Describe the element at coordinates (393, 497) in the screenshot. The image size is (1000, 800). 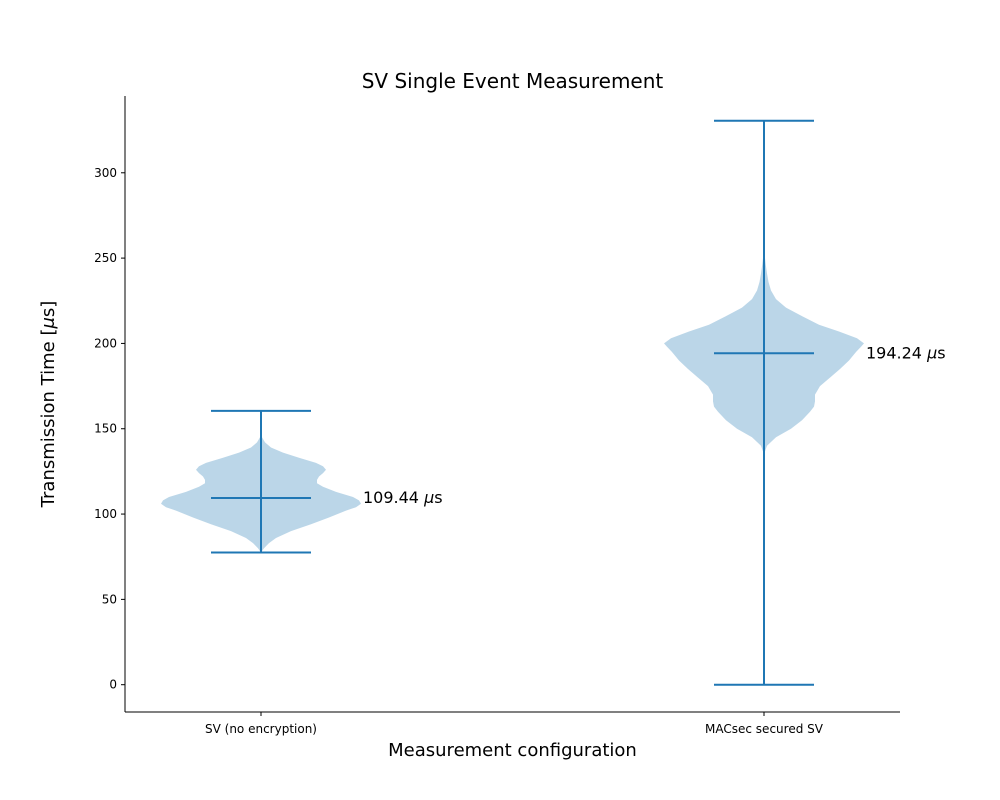
I see `mean-annotation-value: 109.44` at that location.